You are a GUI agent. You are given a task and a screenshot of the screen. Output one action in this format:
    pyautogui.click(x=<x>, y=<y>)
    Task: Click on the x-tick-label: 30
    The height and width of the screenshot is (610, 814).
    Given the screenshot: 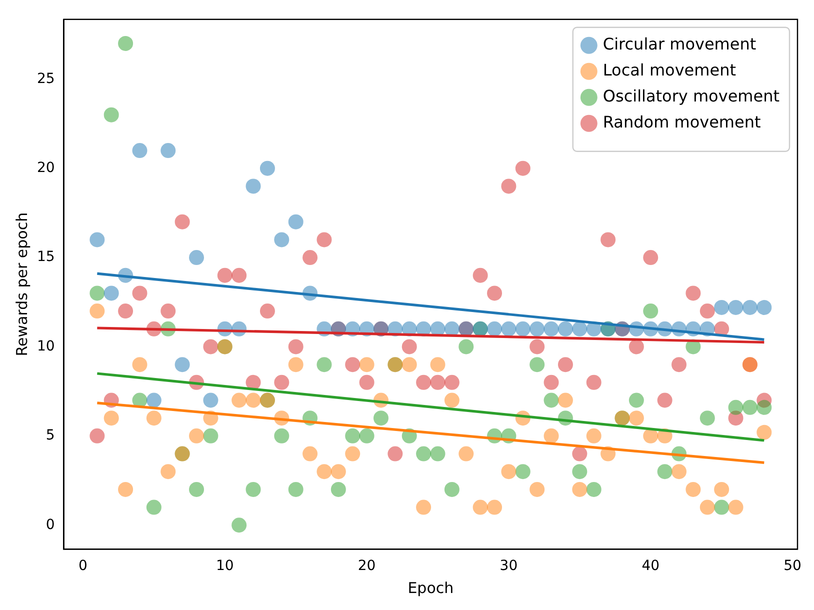 What is the action you would take?
    pyautogui.click(x=509, y=566)
    